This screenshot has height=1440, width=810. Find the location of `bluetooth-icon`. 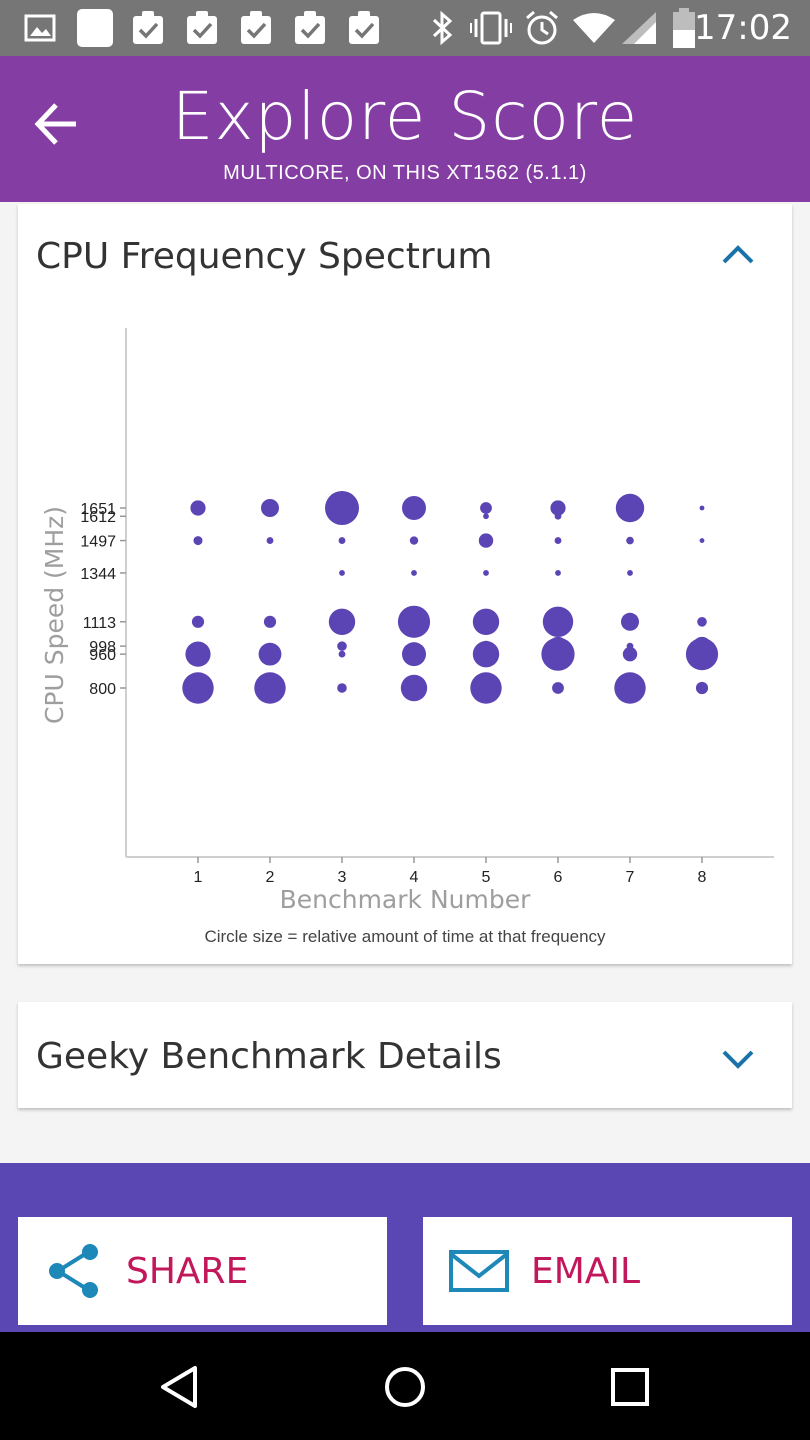

bluetooth-icon is located at coordinates (442, 28).